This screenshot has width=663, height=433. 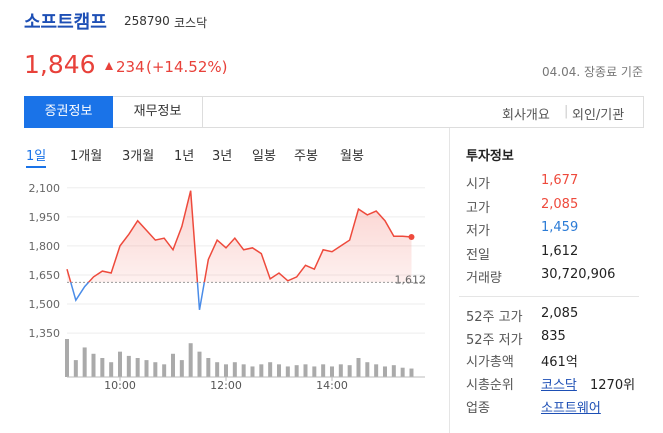 What do you see at coordinates (147, 21) in the screenshot?
I see `stock-code: 258790` at bounding box center [147, 21].